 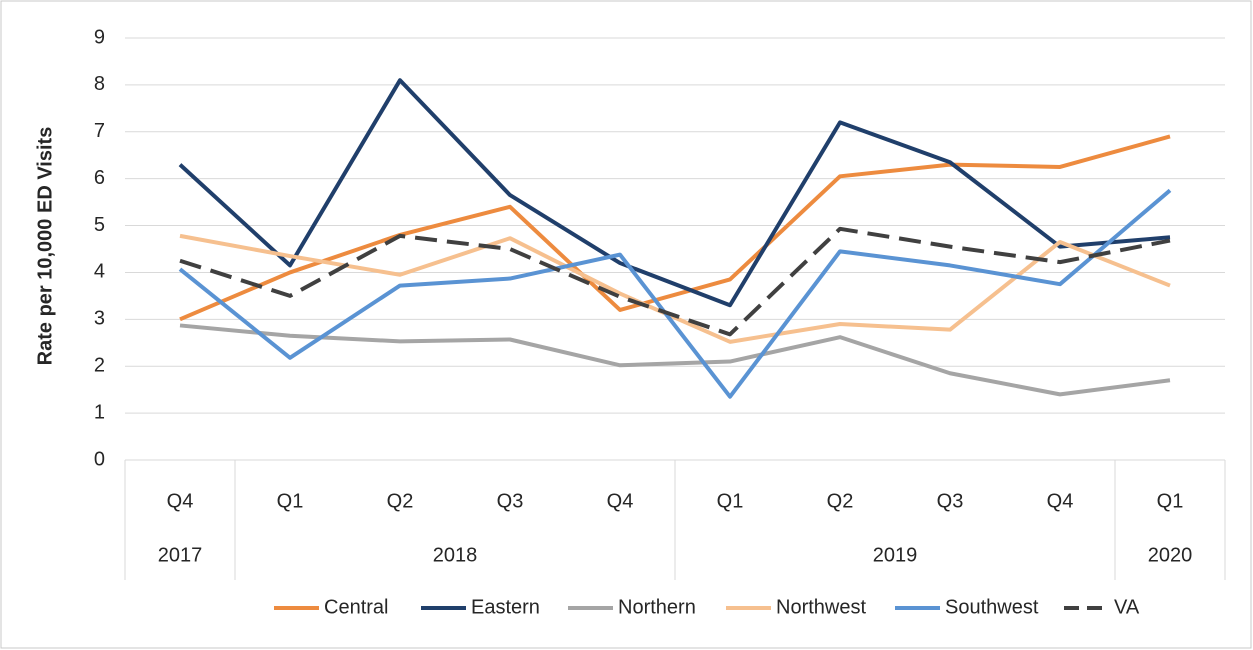 I want to click on legend-label: Southwest, so click(x=992, y=607).